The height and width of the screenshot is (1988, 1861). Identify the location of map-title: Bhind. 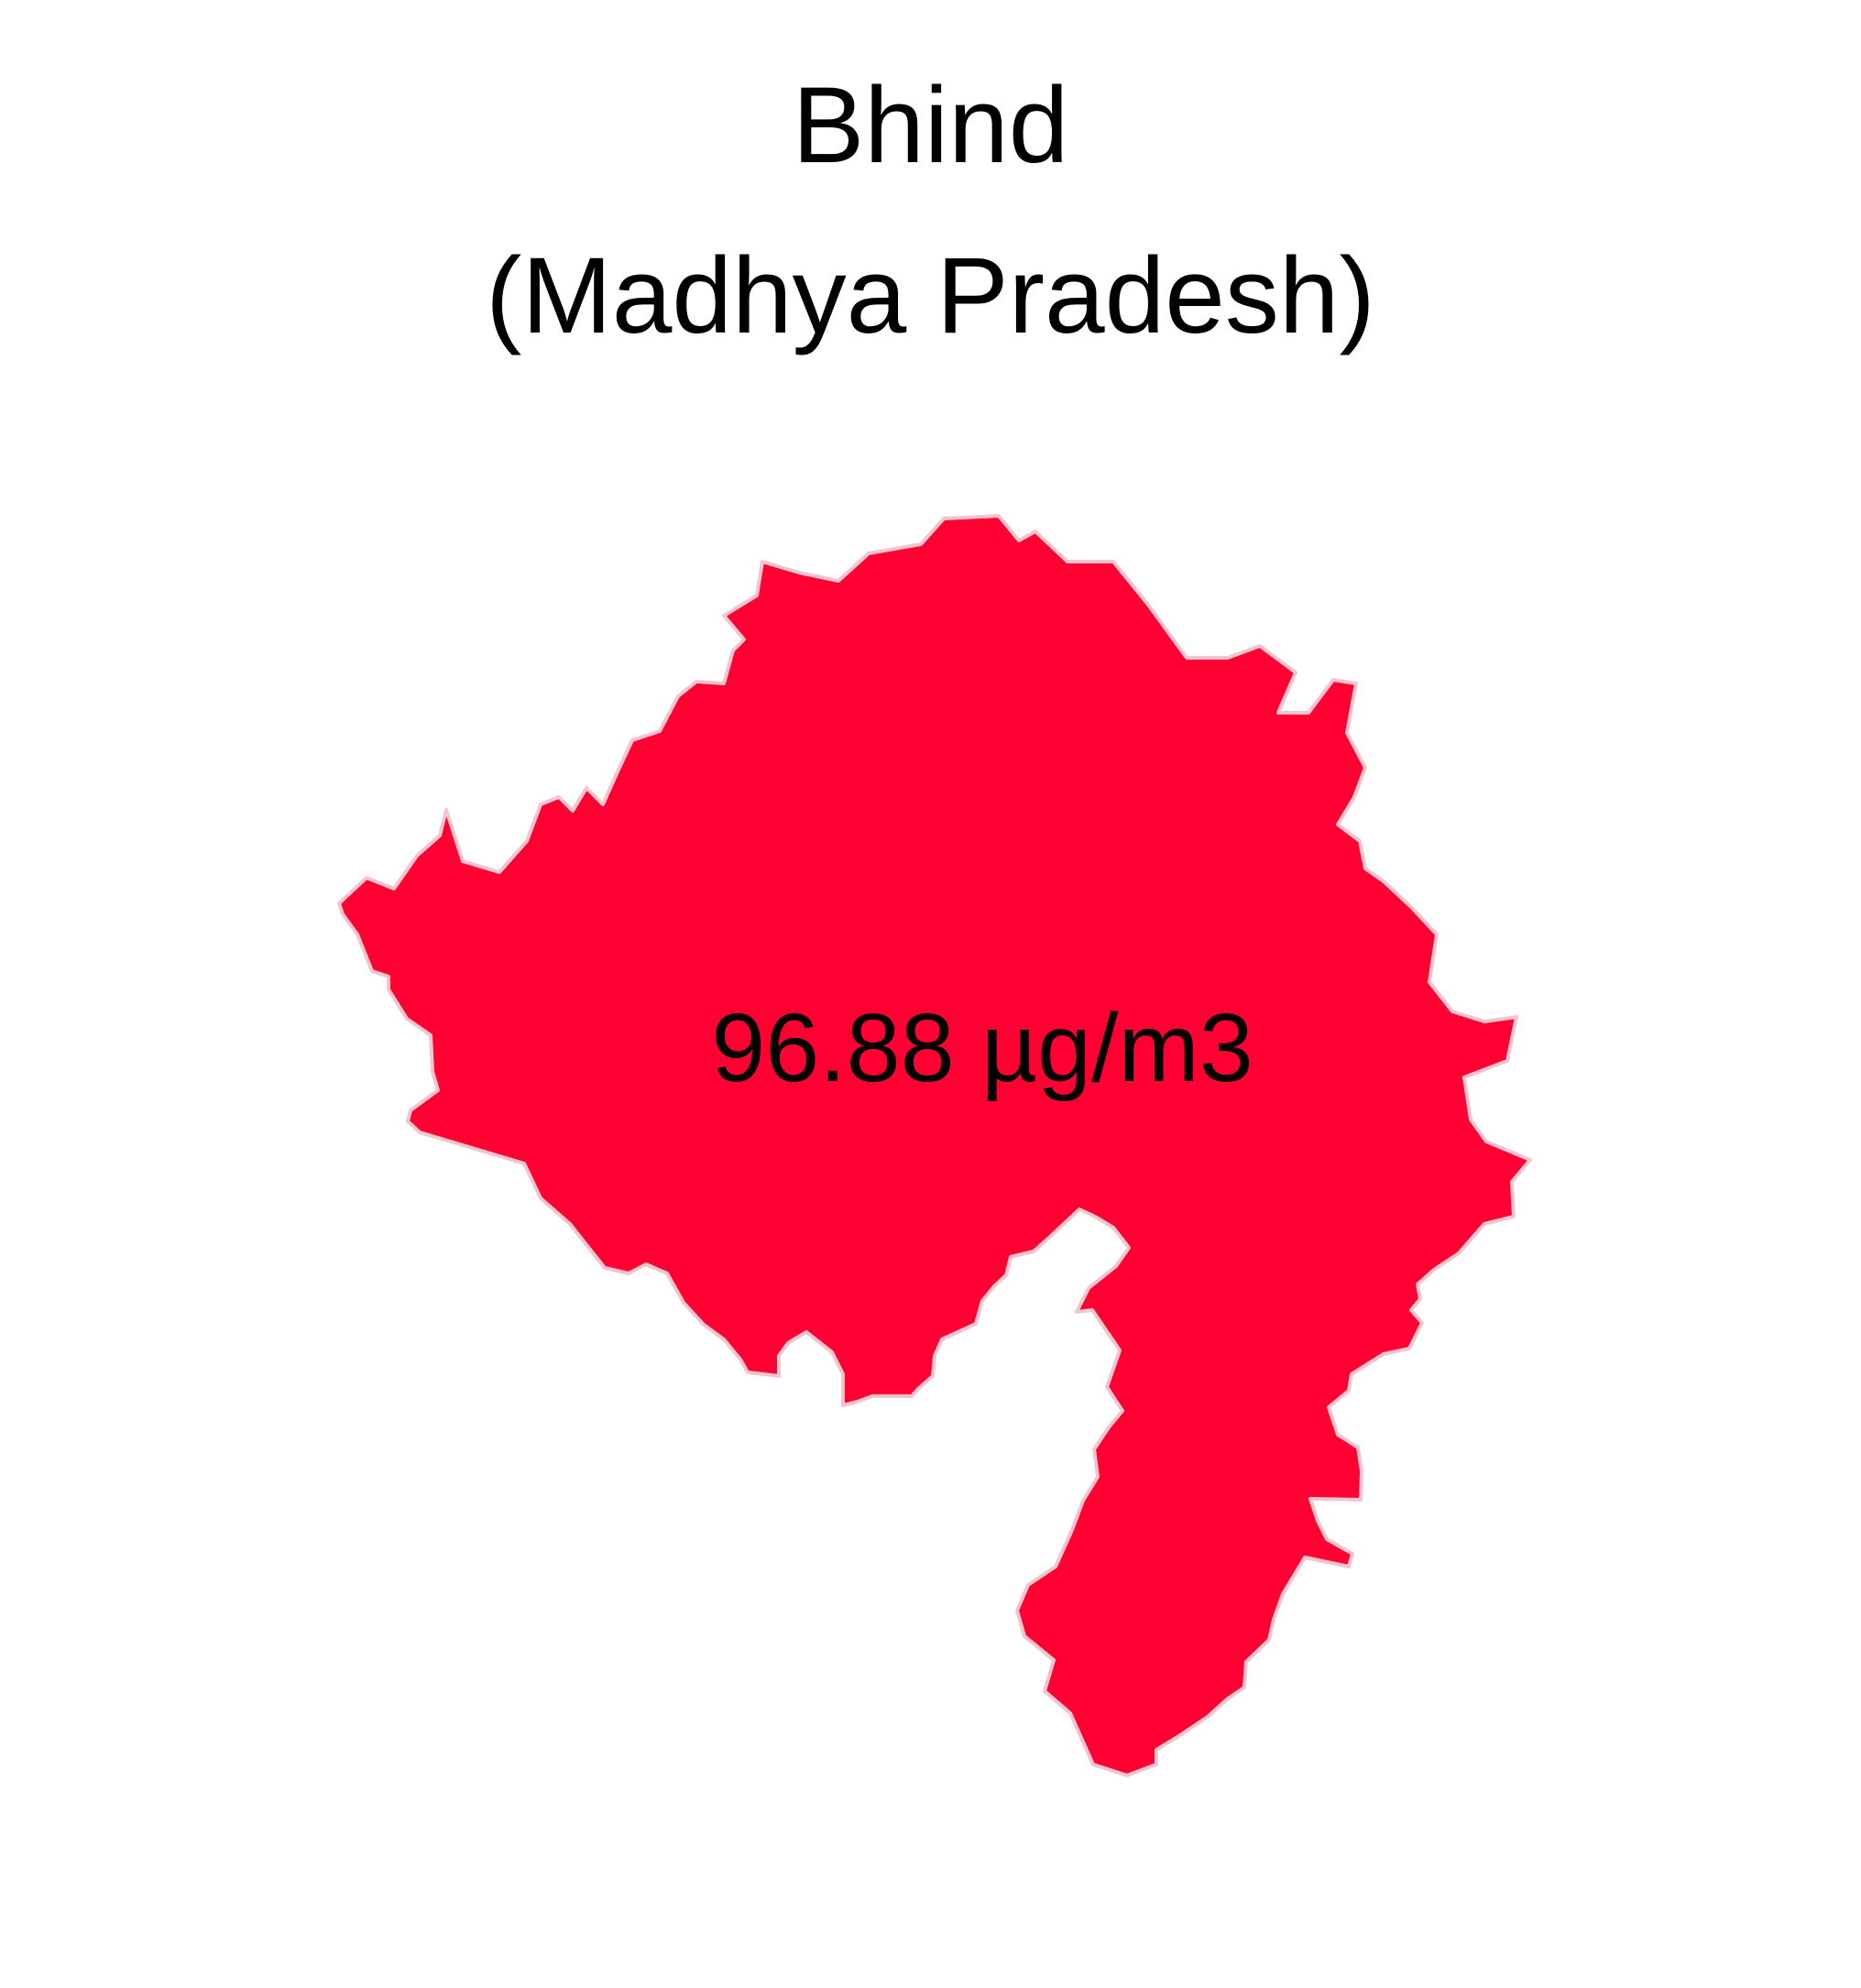
(931, 126).